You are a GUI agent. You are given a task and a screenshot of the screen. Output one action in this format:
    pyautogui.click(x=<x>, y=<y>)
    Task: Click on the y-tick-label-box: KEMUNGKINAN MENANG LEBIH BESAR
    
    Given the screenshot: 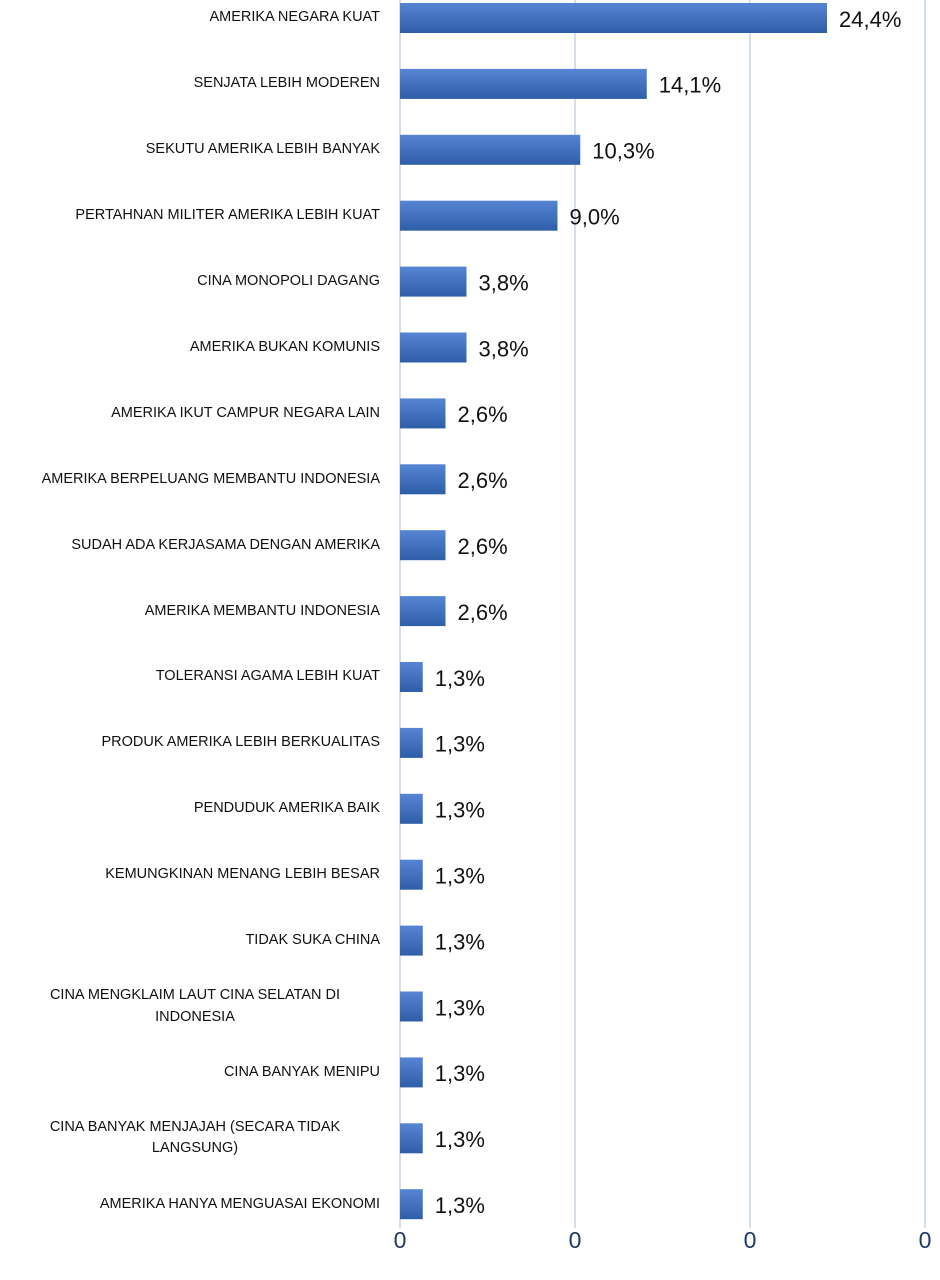 What is the action you would take?
    pyautogui.click(x=195, y=875)
    